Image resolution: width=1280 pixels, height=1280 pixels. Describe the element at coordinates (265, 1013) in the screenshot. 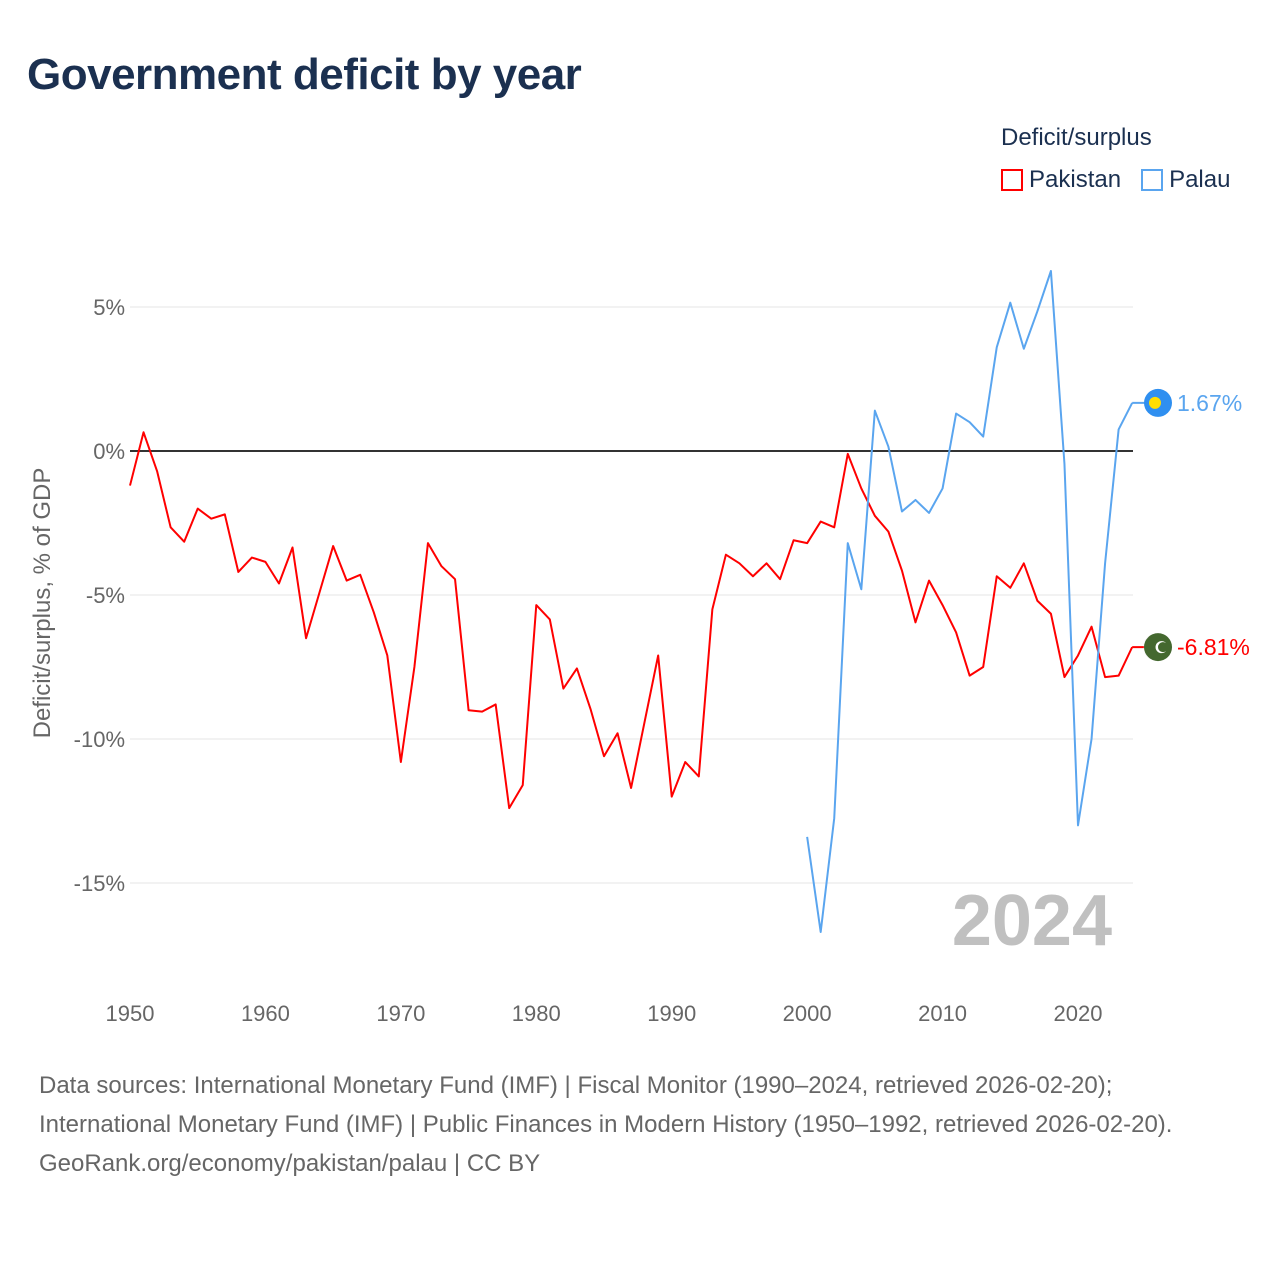

I see `x-tick-label: 1960` at that location.